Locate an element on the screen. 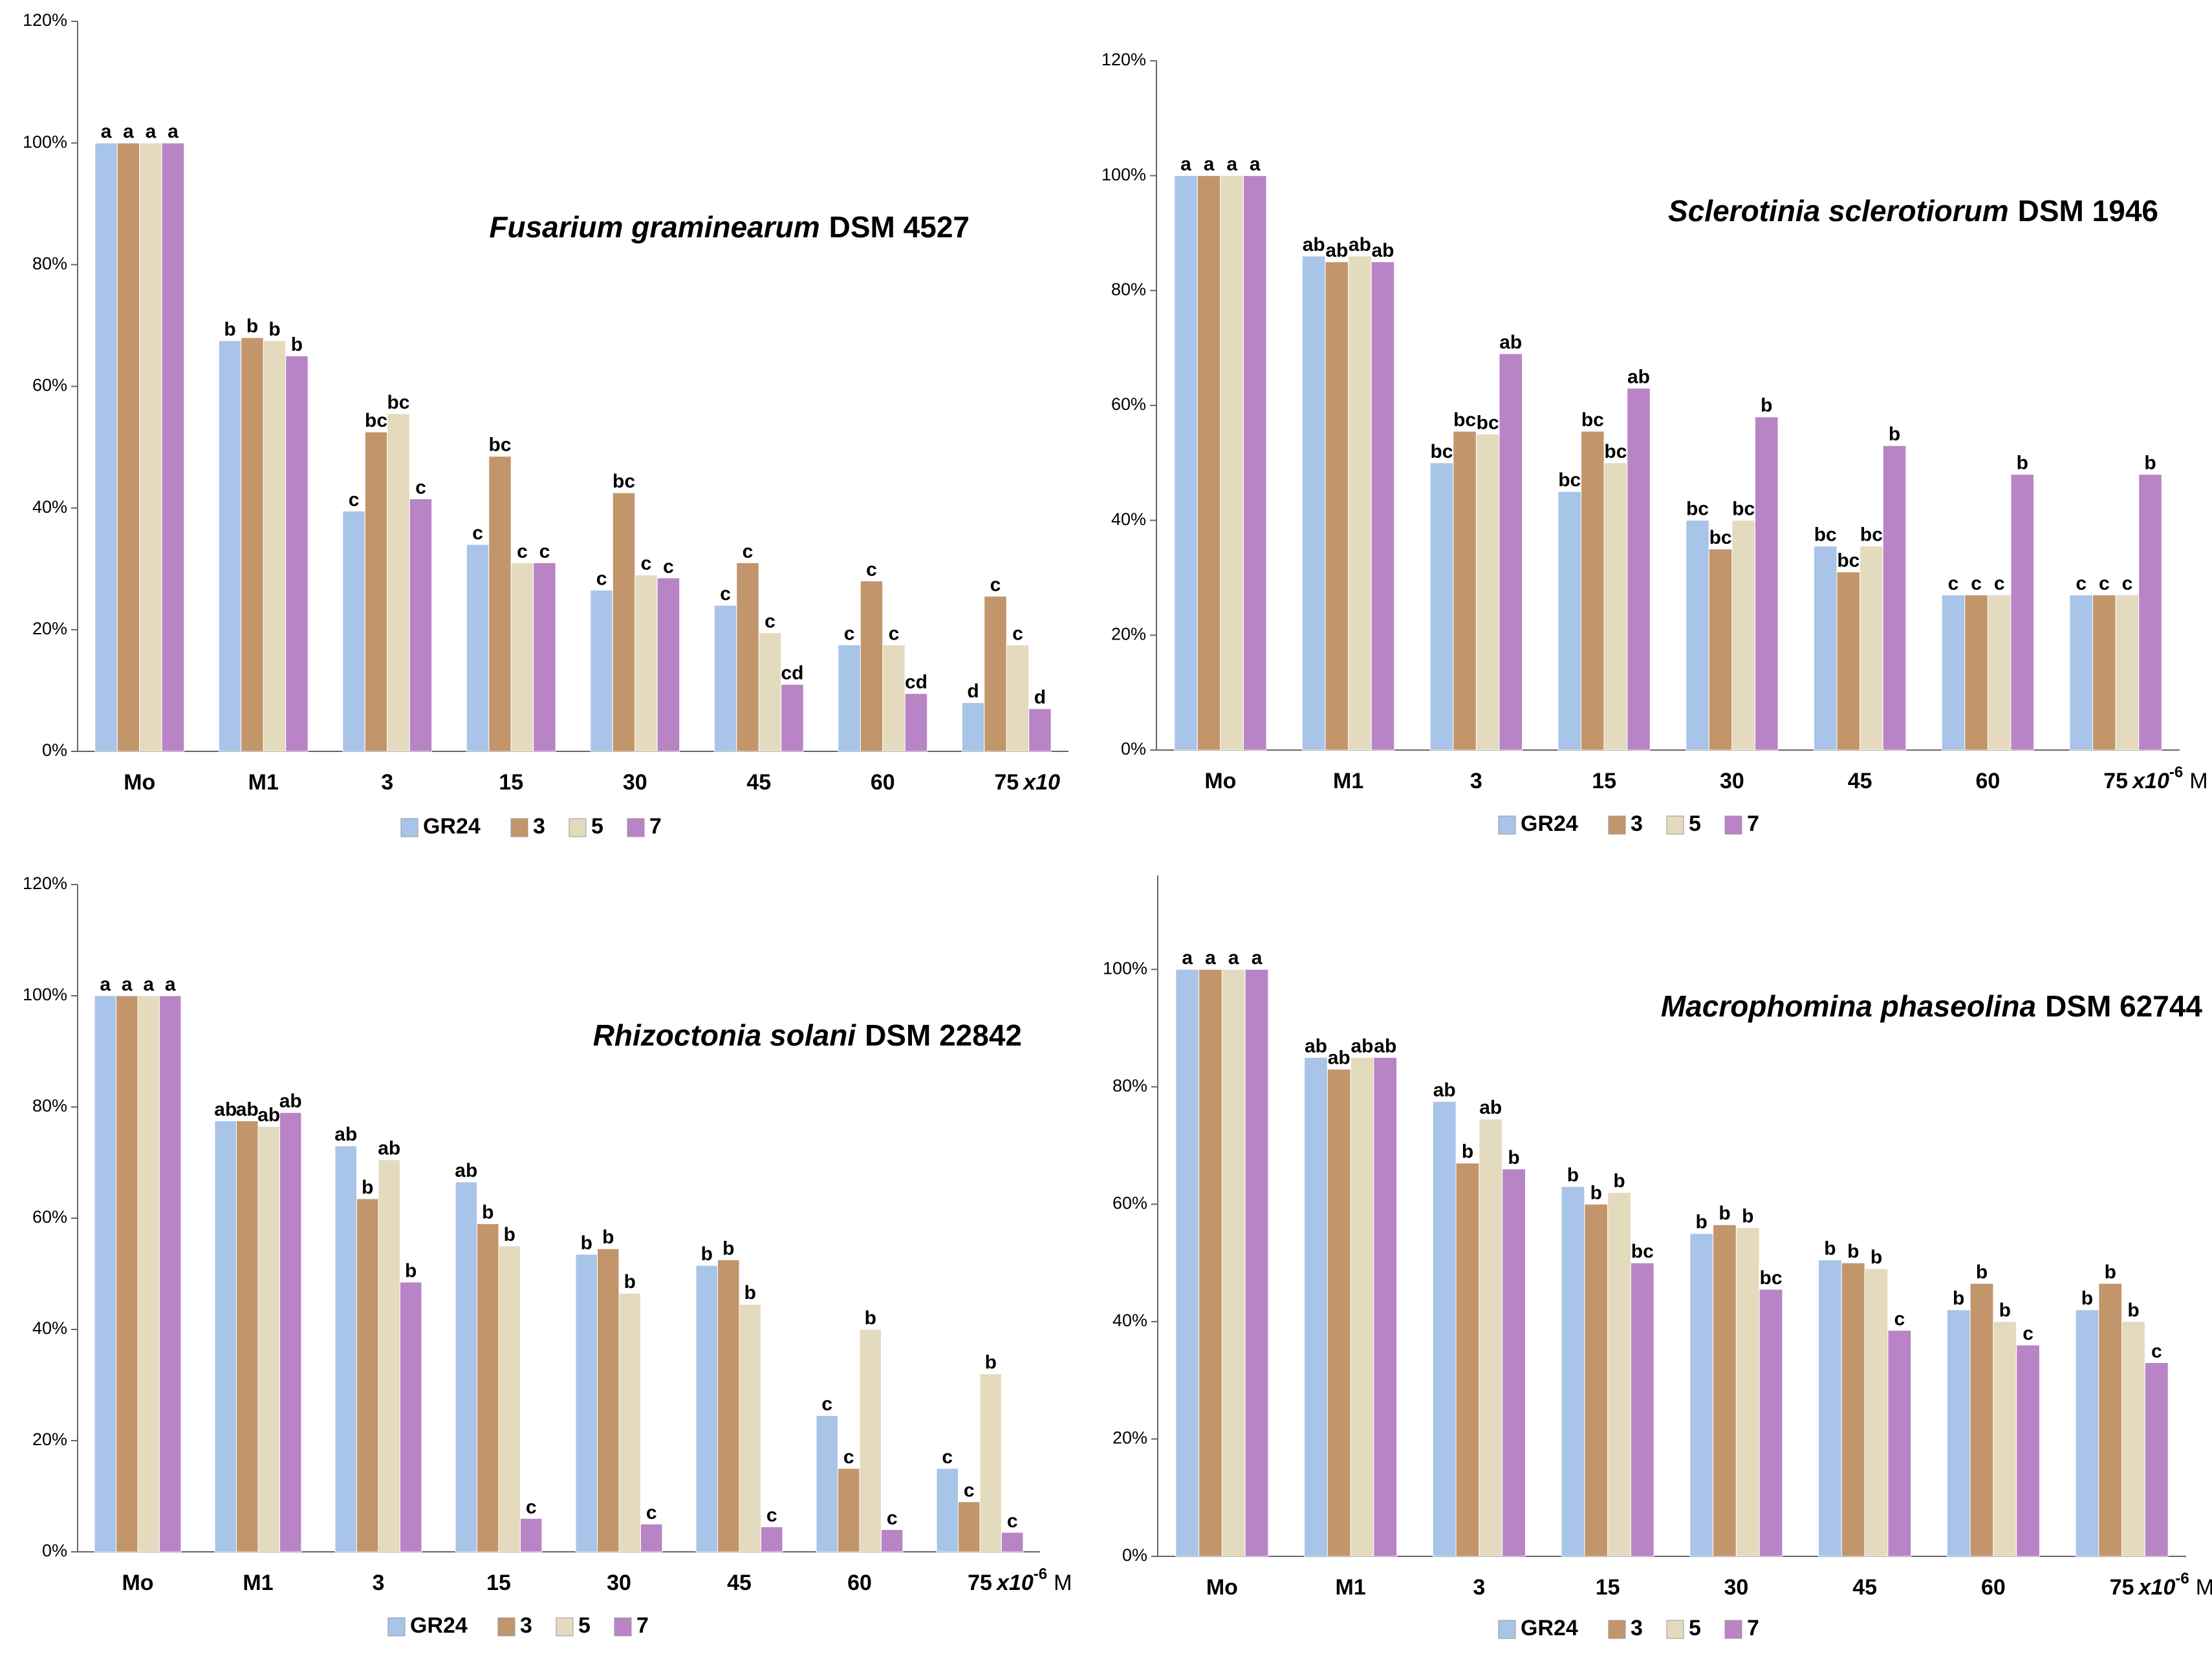 This screenshot has height=1654, width=2212. significance-letter: cd is located at coordinates (792, 672).